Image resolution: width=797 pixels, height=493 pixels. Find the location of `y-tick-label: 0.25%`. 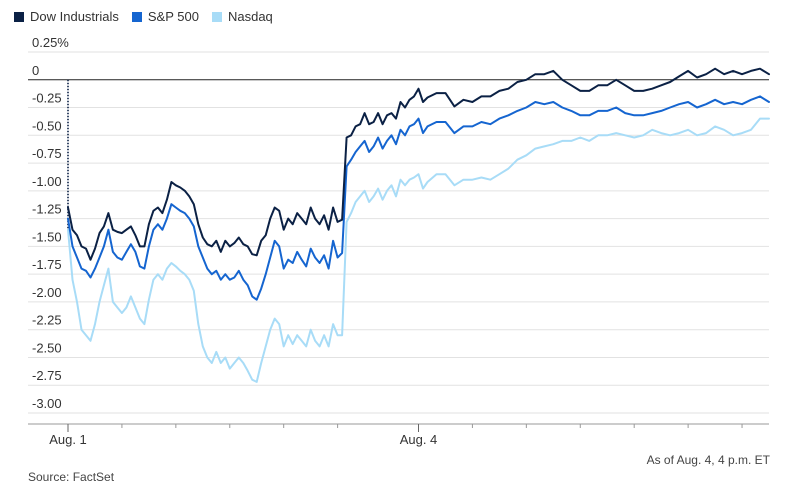

y-tick-label: 0.25% is located at coordinates (50, 42).